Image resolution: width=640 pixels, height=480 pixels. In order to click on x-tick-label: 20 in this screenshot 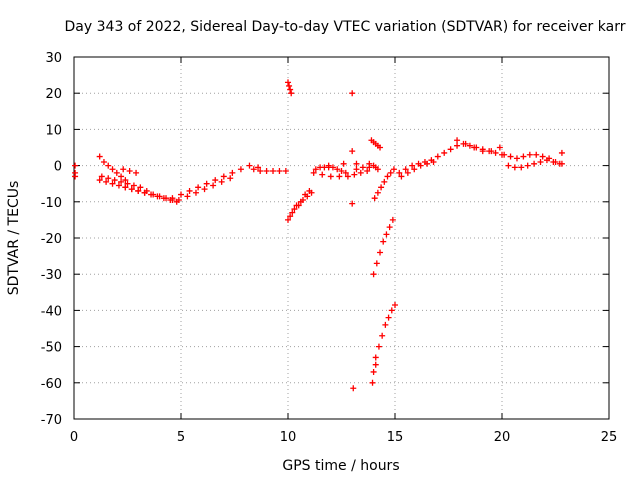, I will do `click(502, 437)`.